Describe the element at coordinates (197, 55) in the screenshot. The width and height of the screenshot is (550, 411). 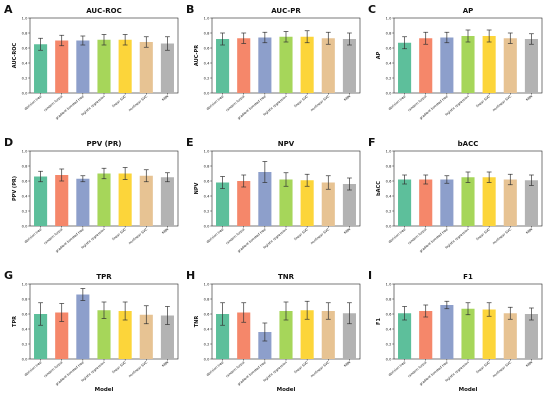
I see `y-axis-label: AUC-PR` at that location.